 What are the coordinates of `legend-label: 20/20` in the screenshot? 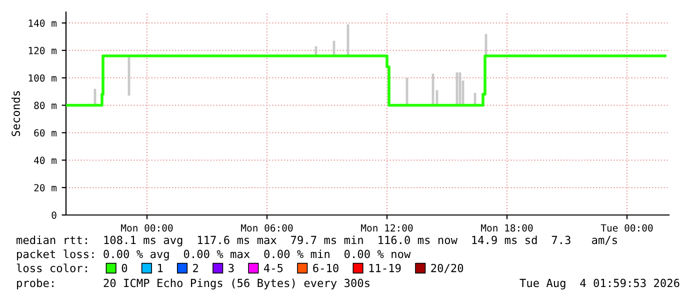 It's located at (447, 269).